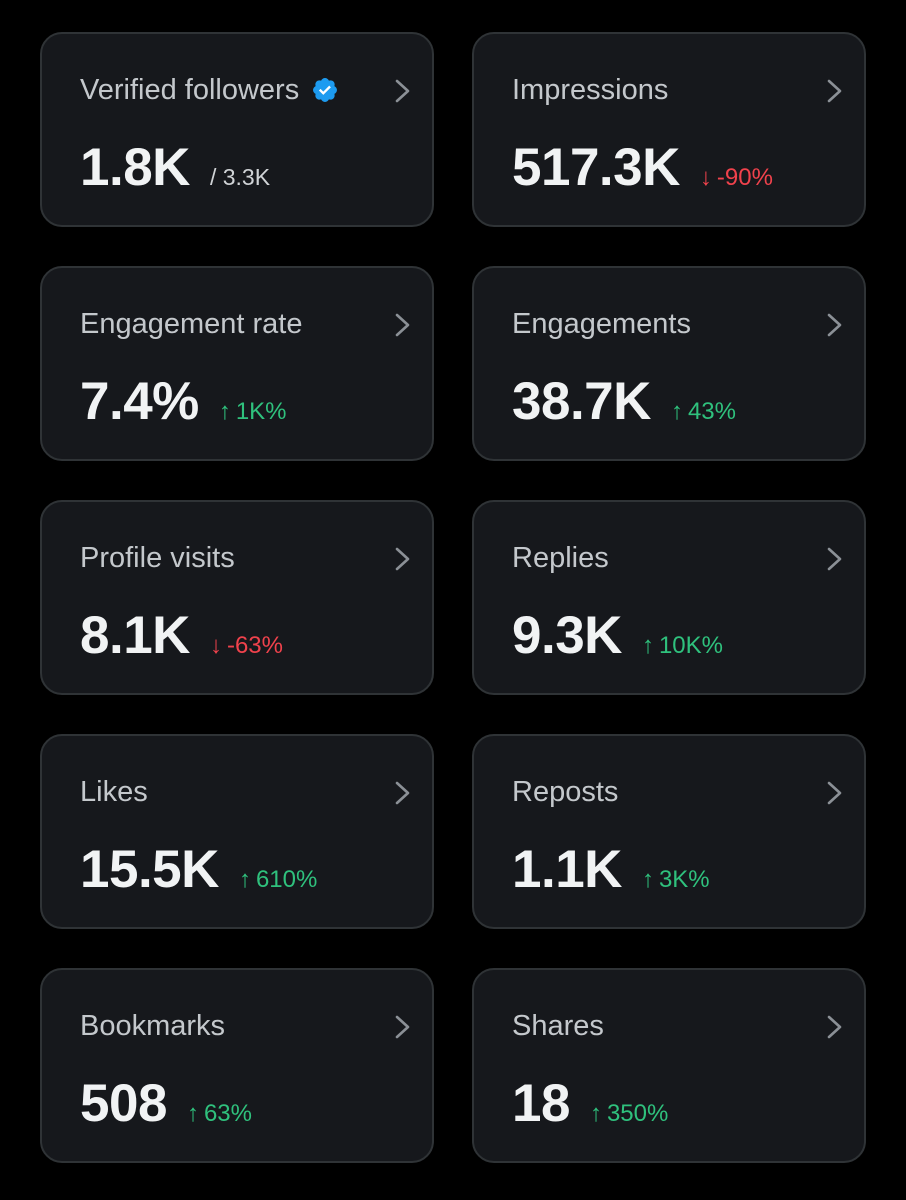 This screenshot has width=906, height=1200. Describe the element at coordinates (711, 411) in the screenshot. I see `metric-change-text: 43%` at that location.